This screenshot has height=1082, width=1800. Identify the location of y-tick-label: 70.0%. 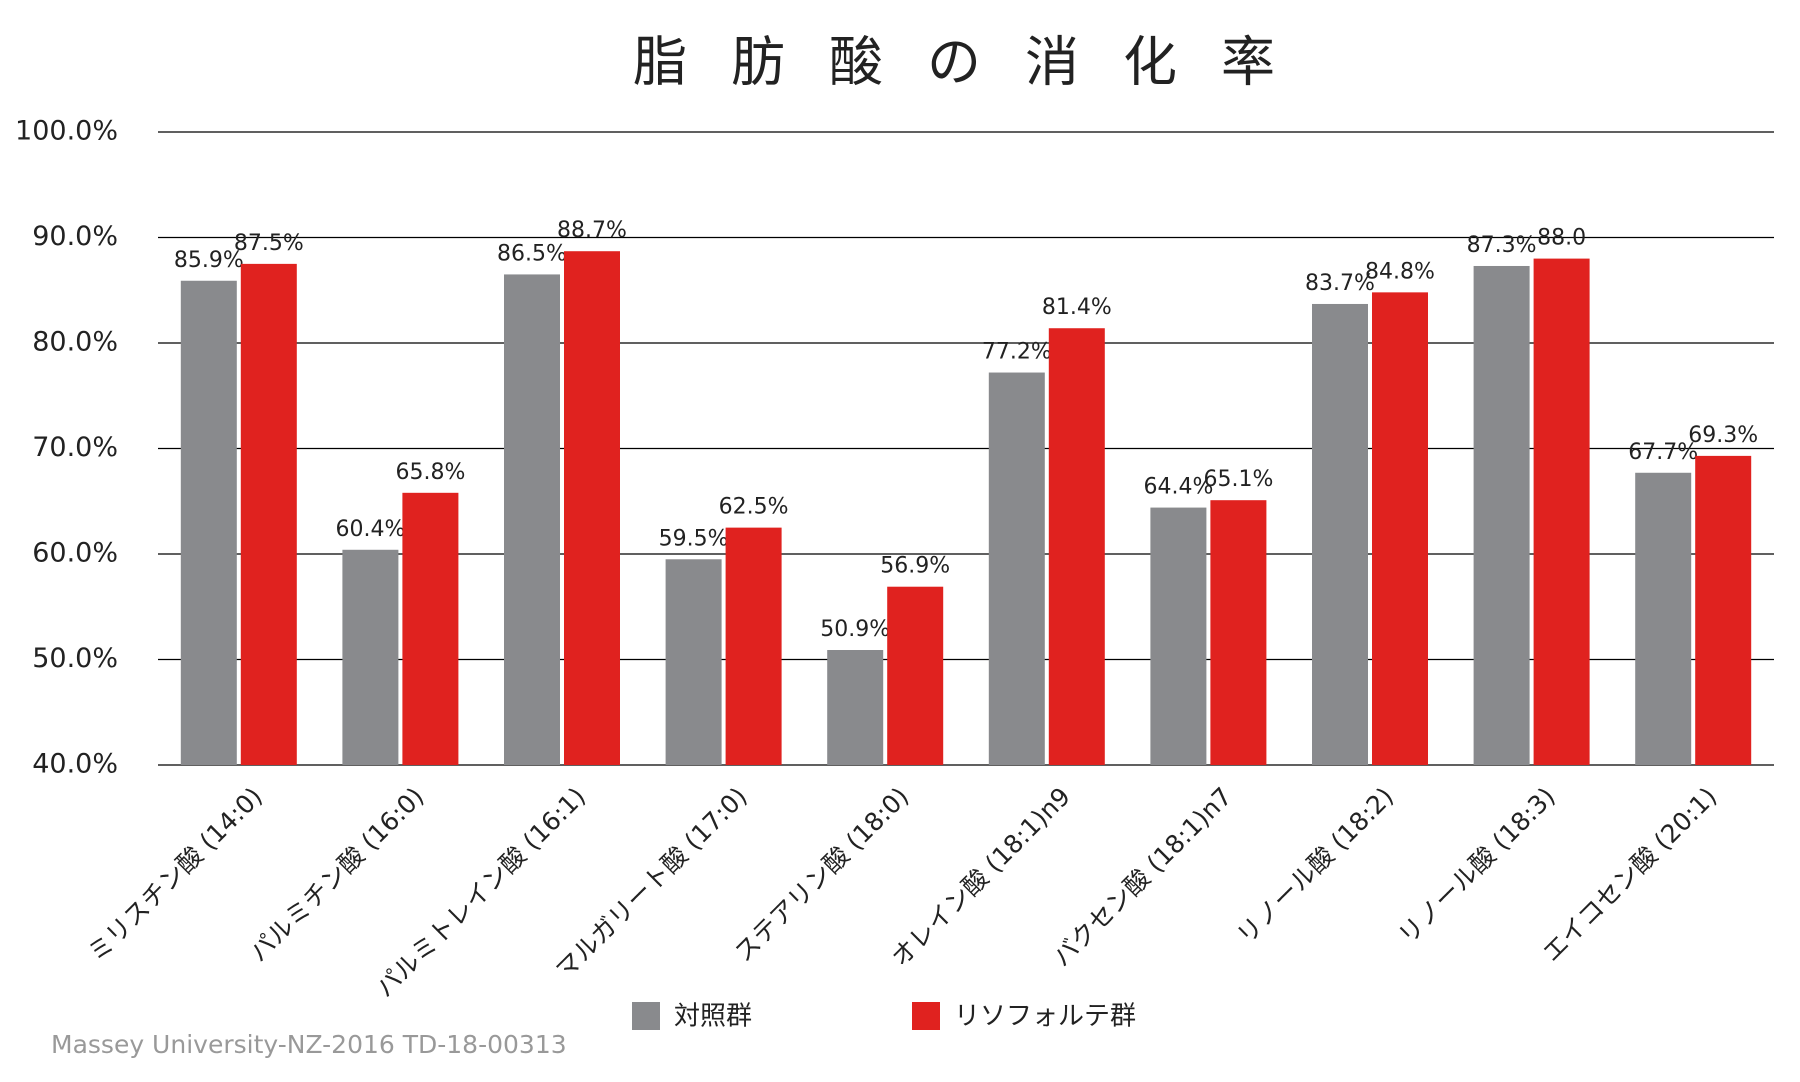
(75, 447).